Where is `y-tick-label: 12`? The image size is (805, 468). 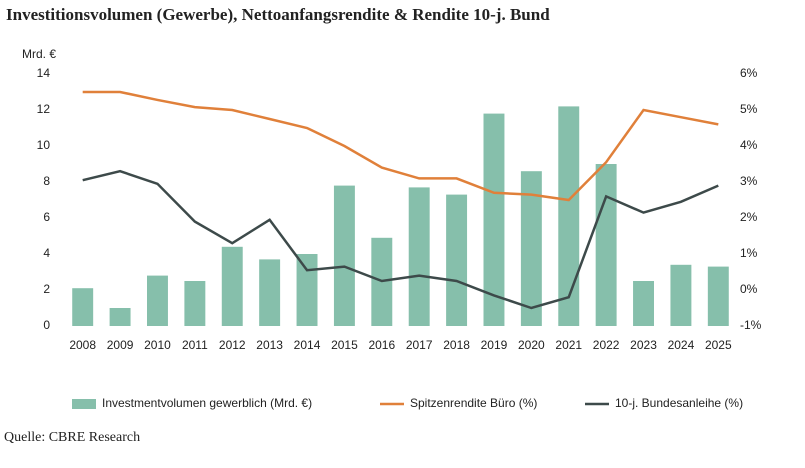
y-tick-label: 12 is located at coordinates (44, 109).